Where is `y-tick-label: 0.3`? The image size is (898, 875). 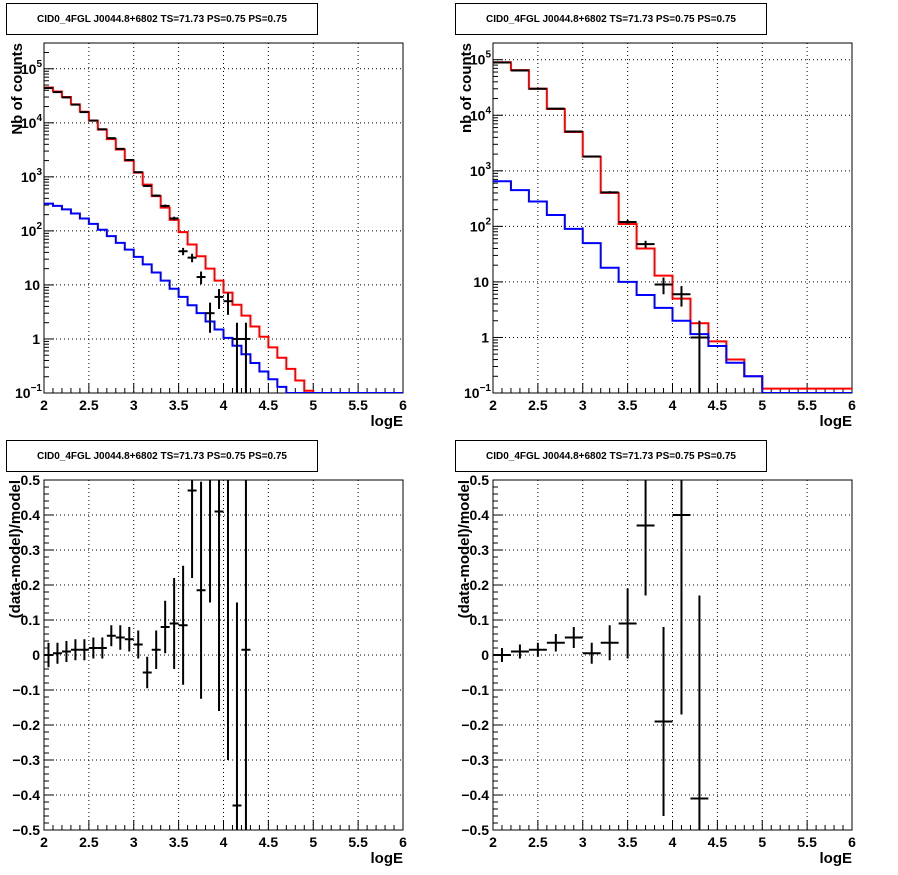 y-tick-label: 0.3 is located at coordinates (31, 550).